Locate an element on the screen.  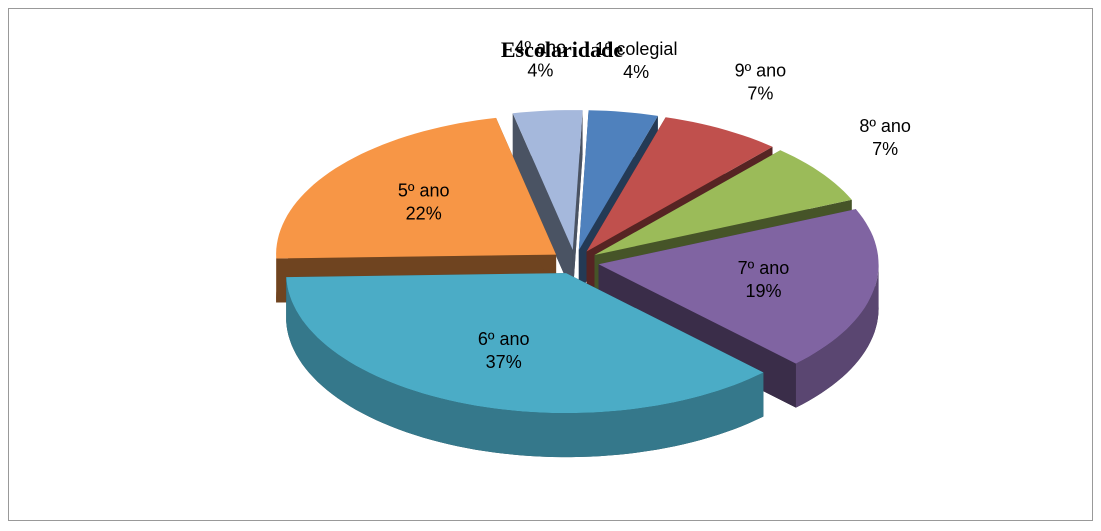
slice-label-value: 19% is located at coordinates (763, 291).